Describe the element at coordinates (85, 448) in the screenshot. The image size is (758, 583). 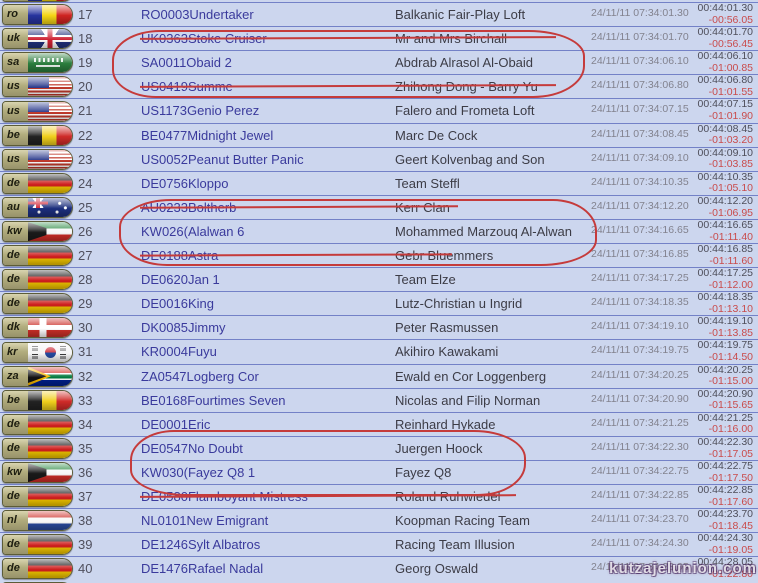
I see `rank-cell: 35` at that location.